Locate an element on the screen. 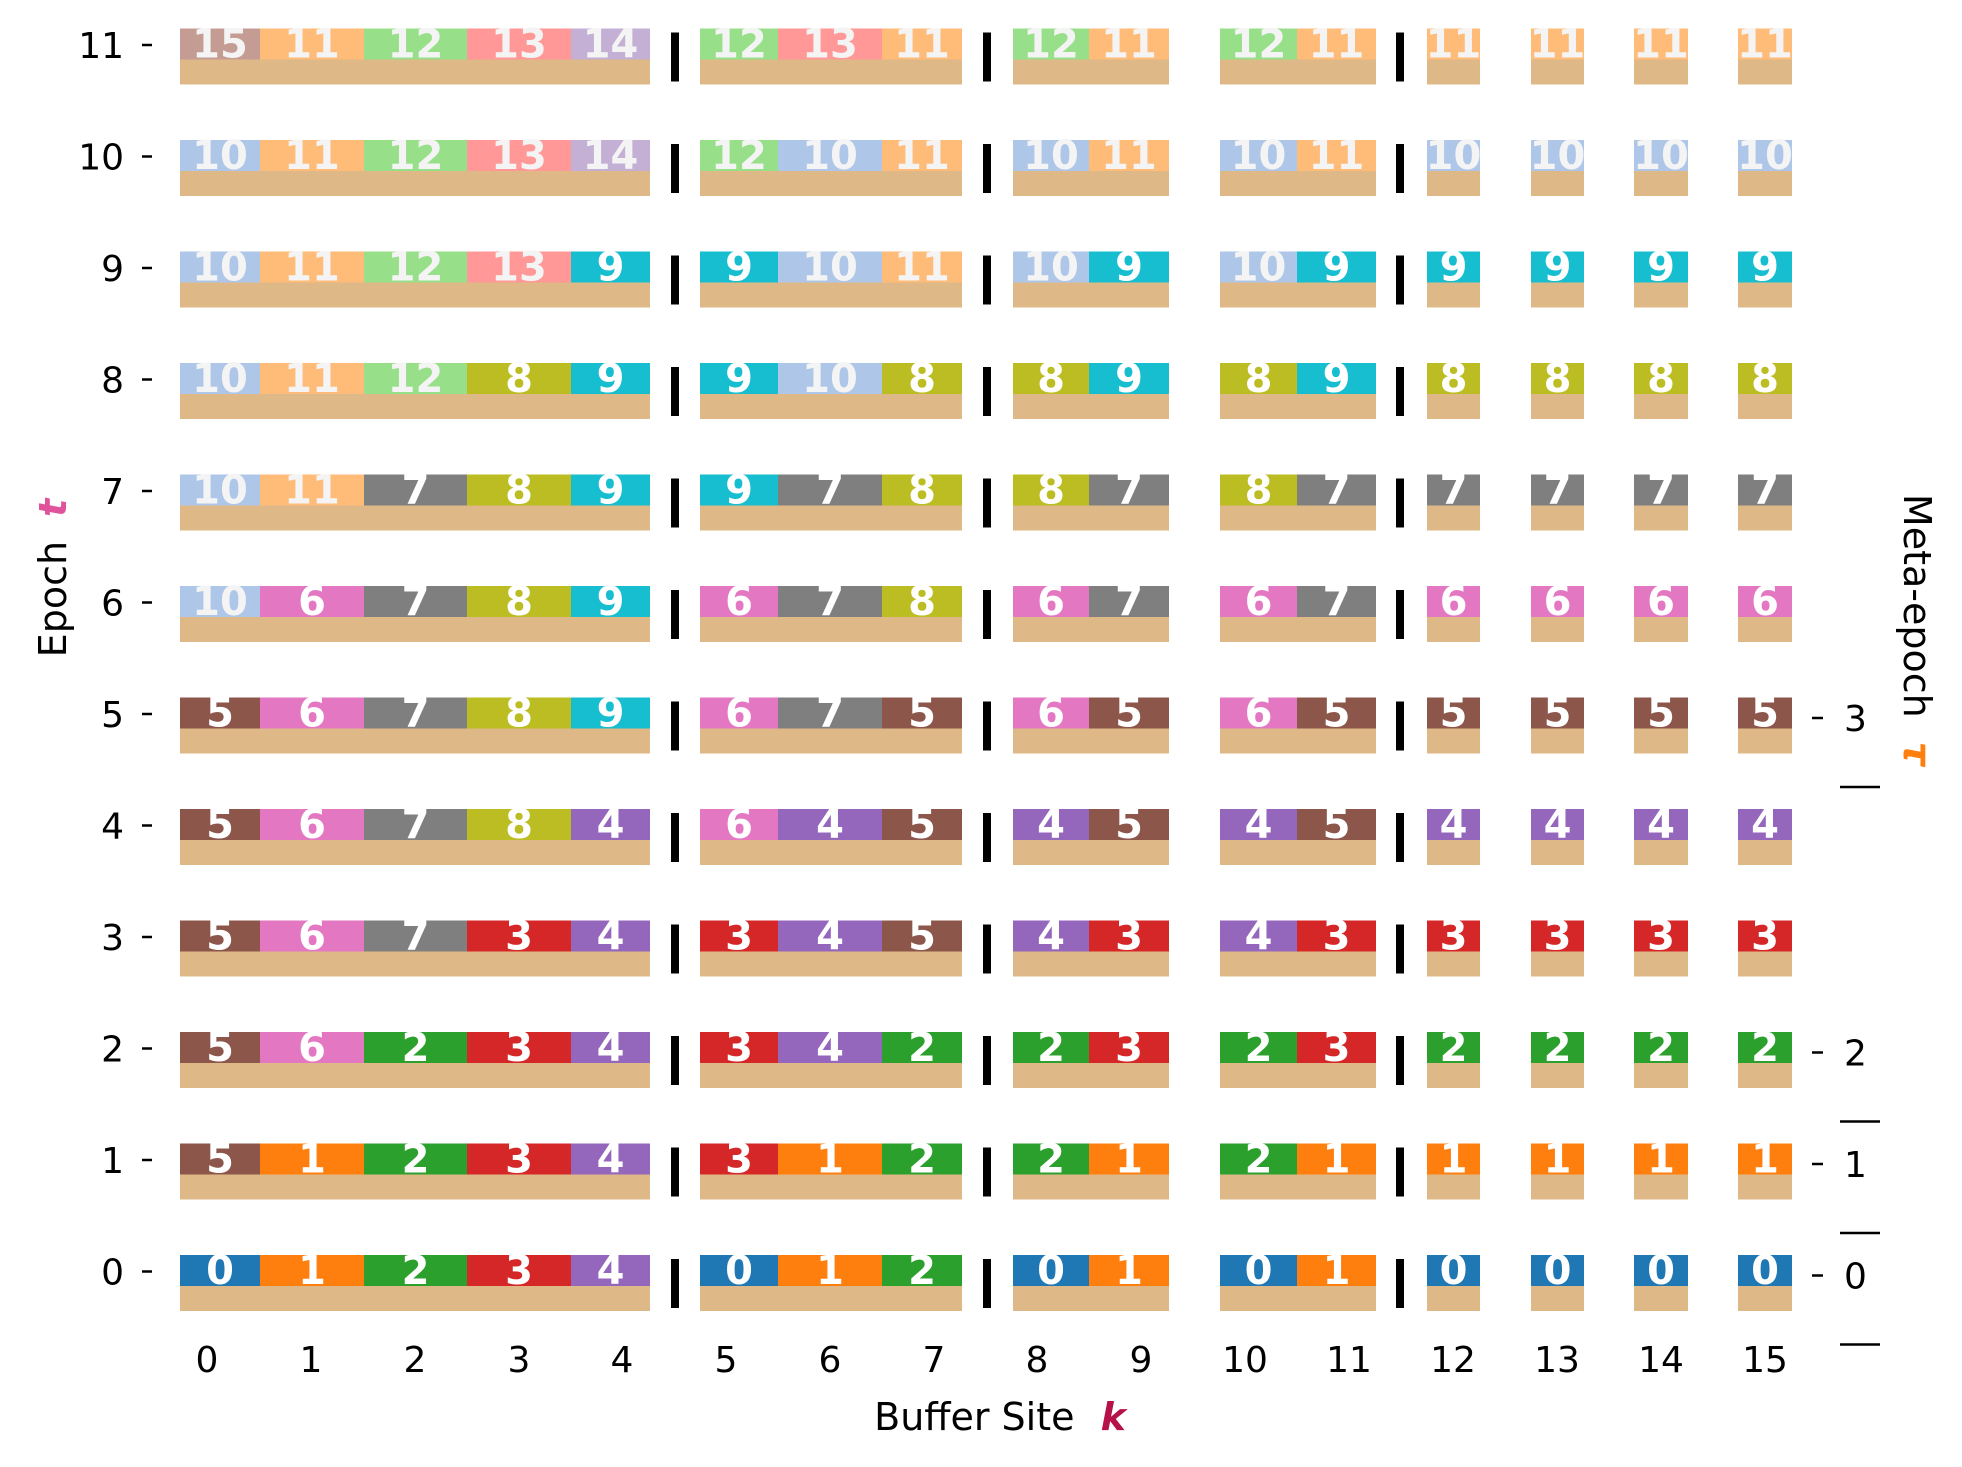 The image size is (1962, 1467). cell-value: 4 is located at coordinates (611, 1271).